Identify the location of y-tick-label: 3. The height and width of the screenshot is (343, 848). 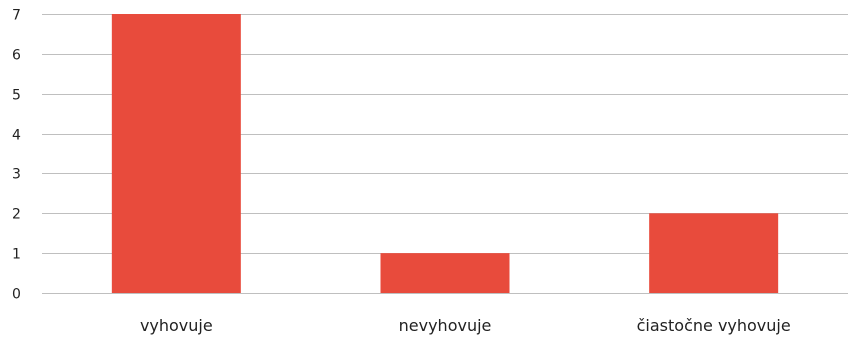
(16, 175).